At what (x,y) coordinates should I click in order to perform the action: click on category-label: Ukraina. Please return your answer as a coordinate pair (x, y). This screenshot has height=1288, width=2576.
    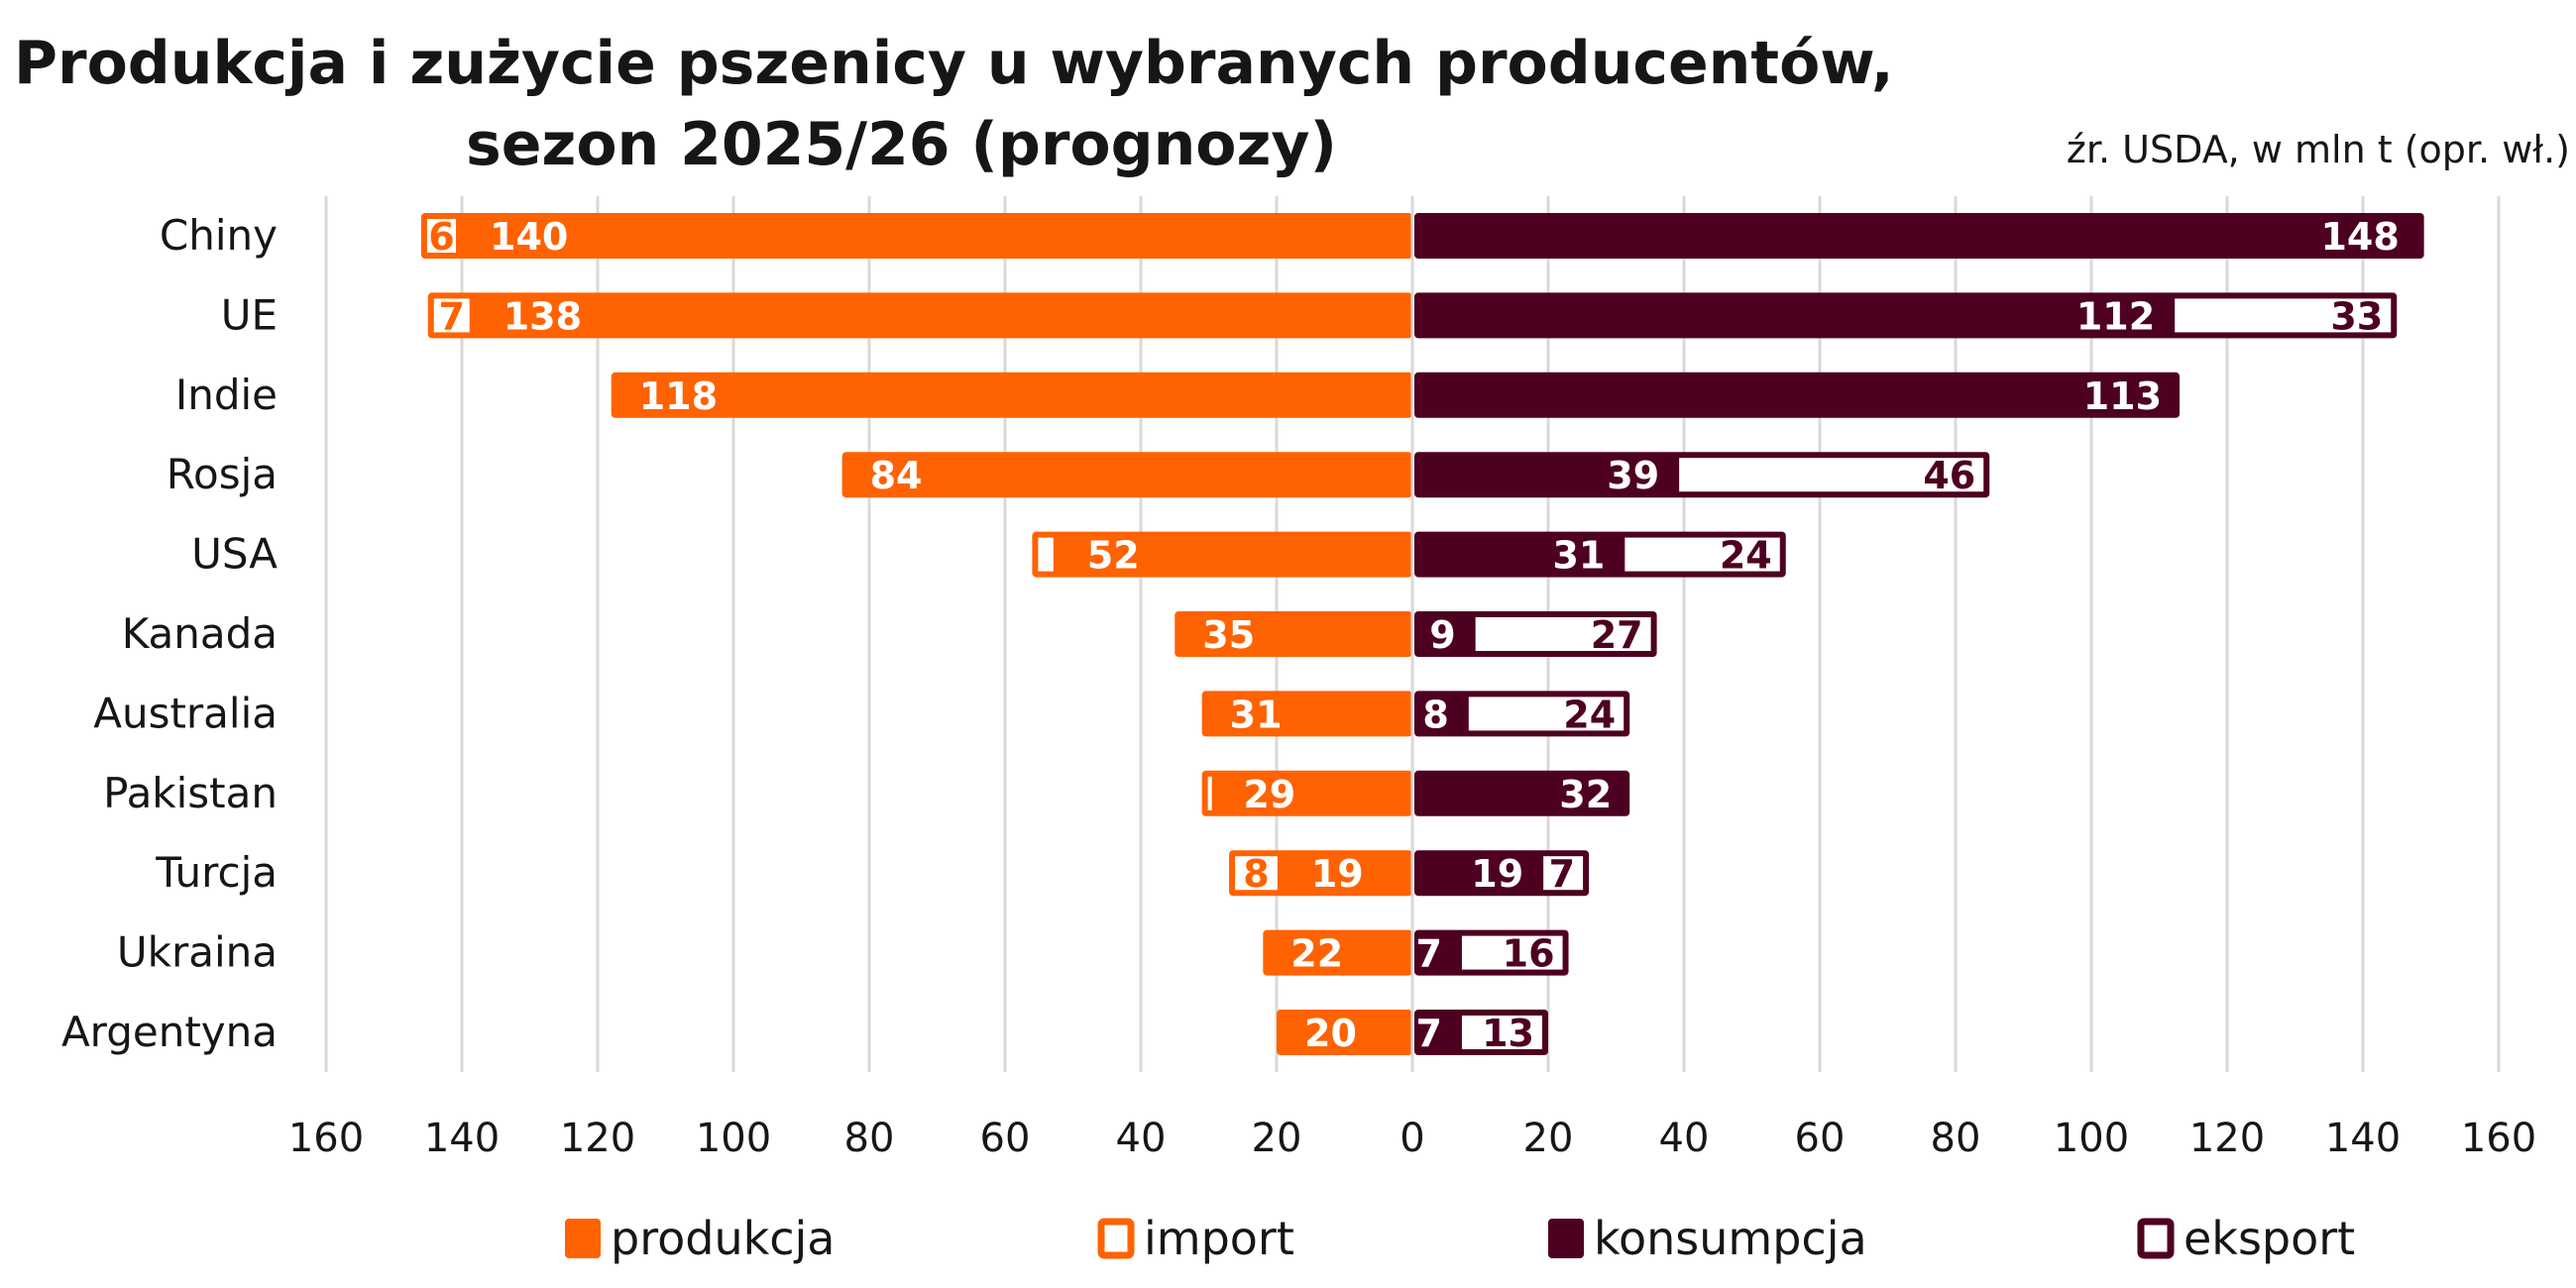
    Looking at the image, I should click on (197, 953).